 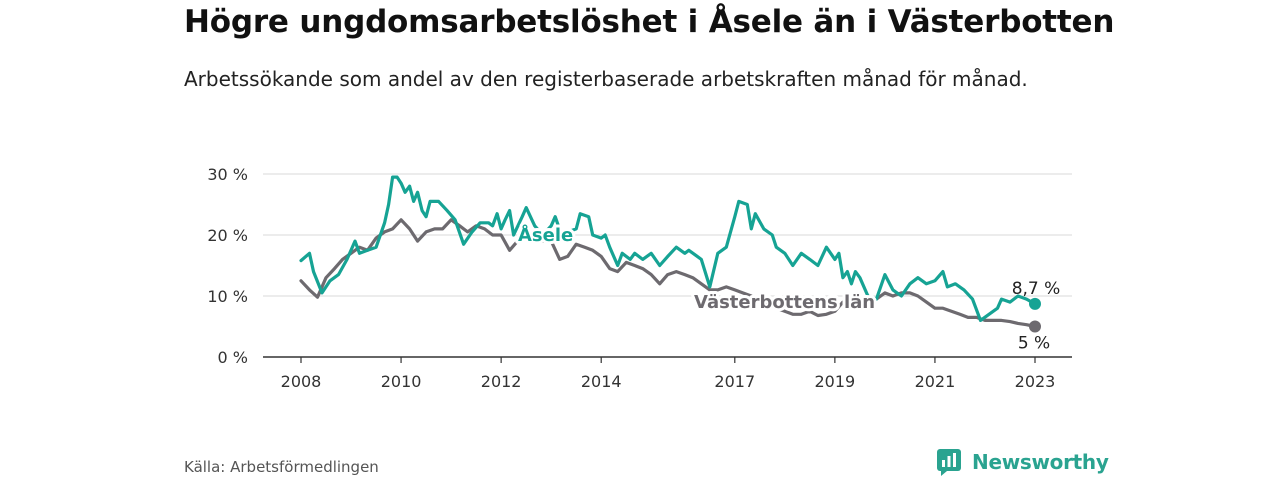 I want to click on end-point-asele, so click(x=1035, y=303).